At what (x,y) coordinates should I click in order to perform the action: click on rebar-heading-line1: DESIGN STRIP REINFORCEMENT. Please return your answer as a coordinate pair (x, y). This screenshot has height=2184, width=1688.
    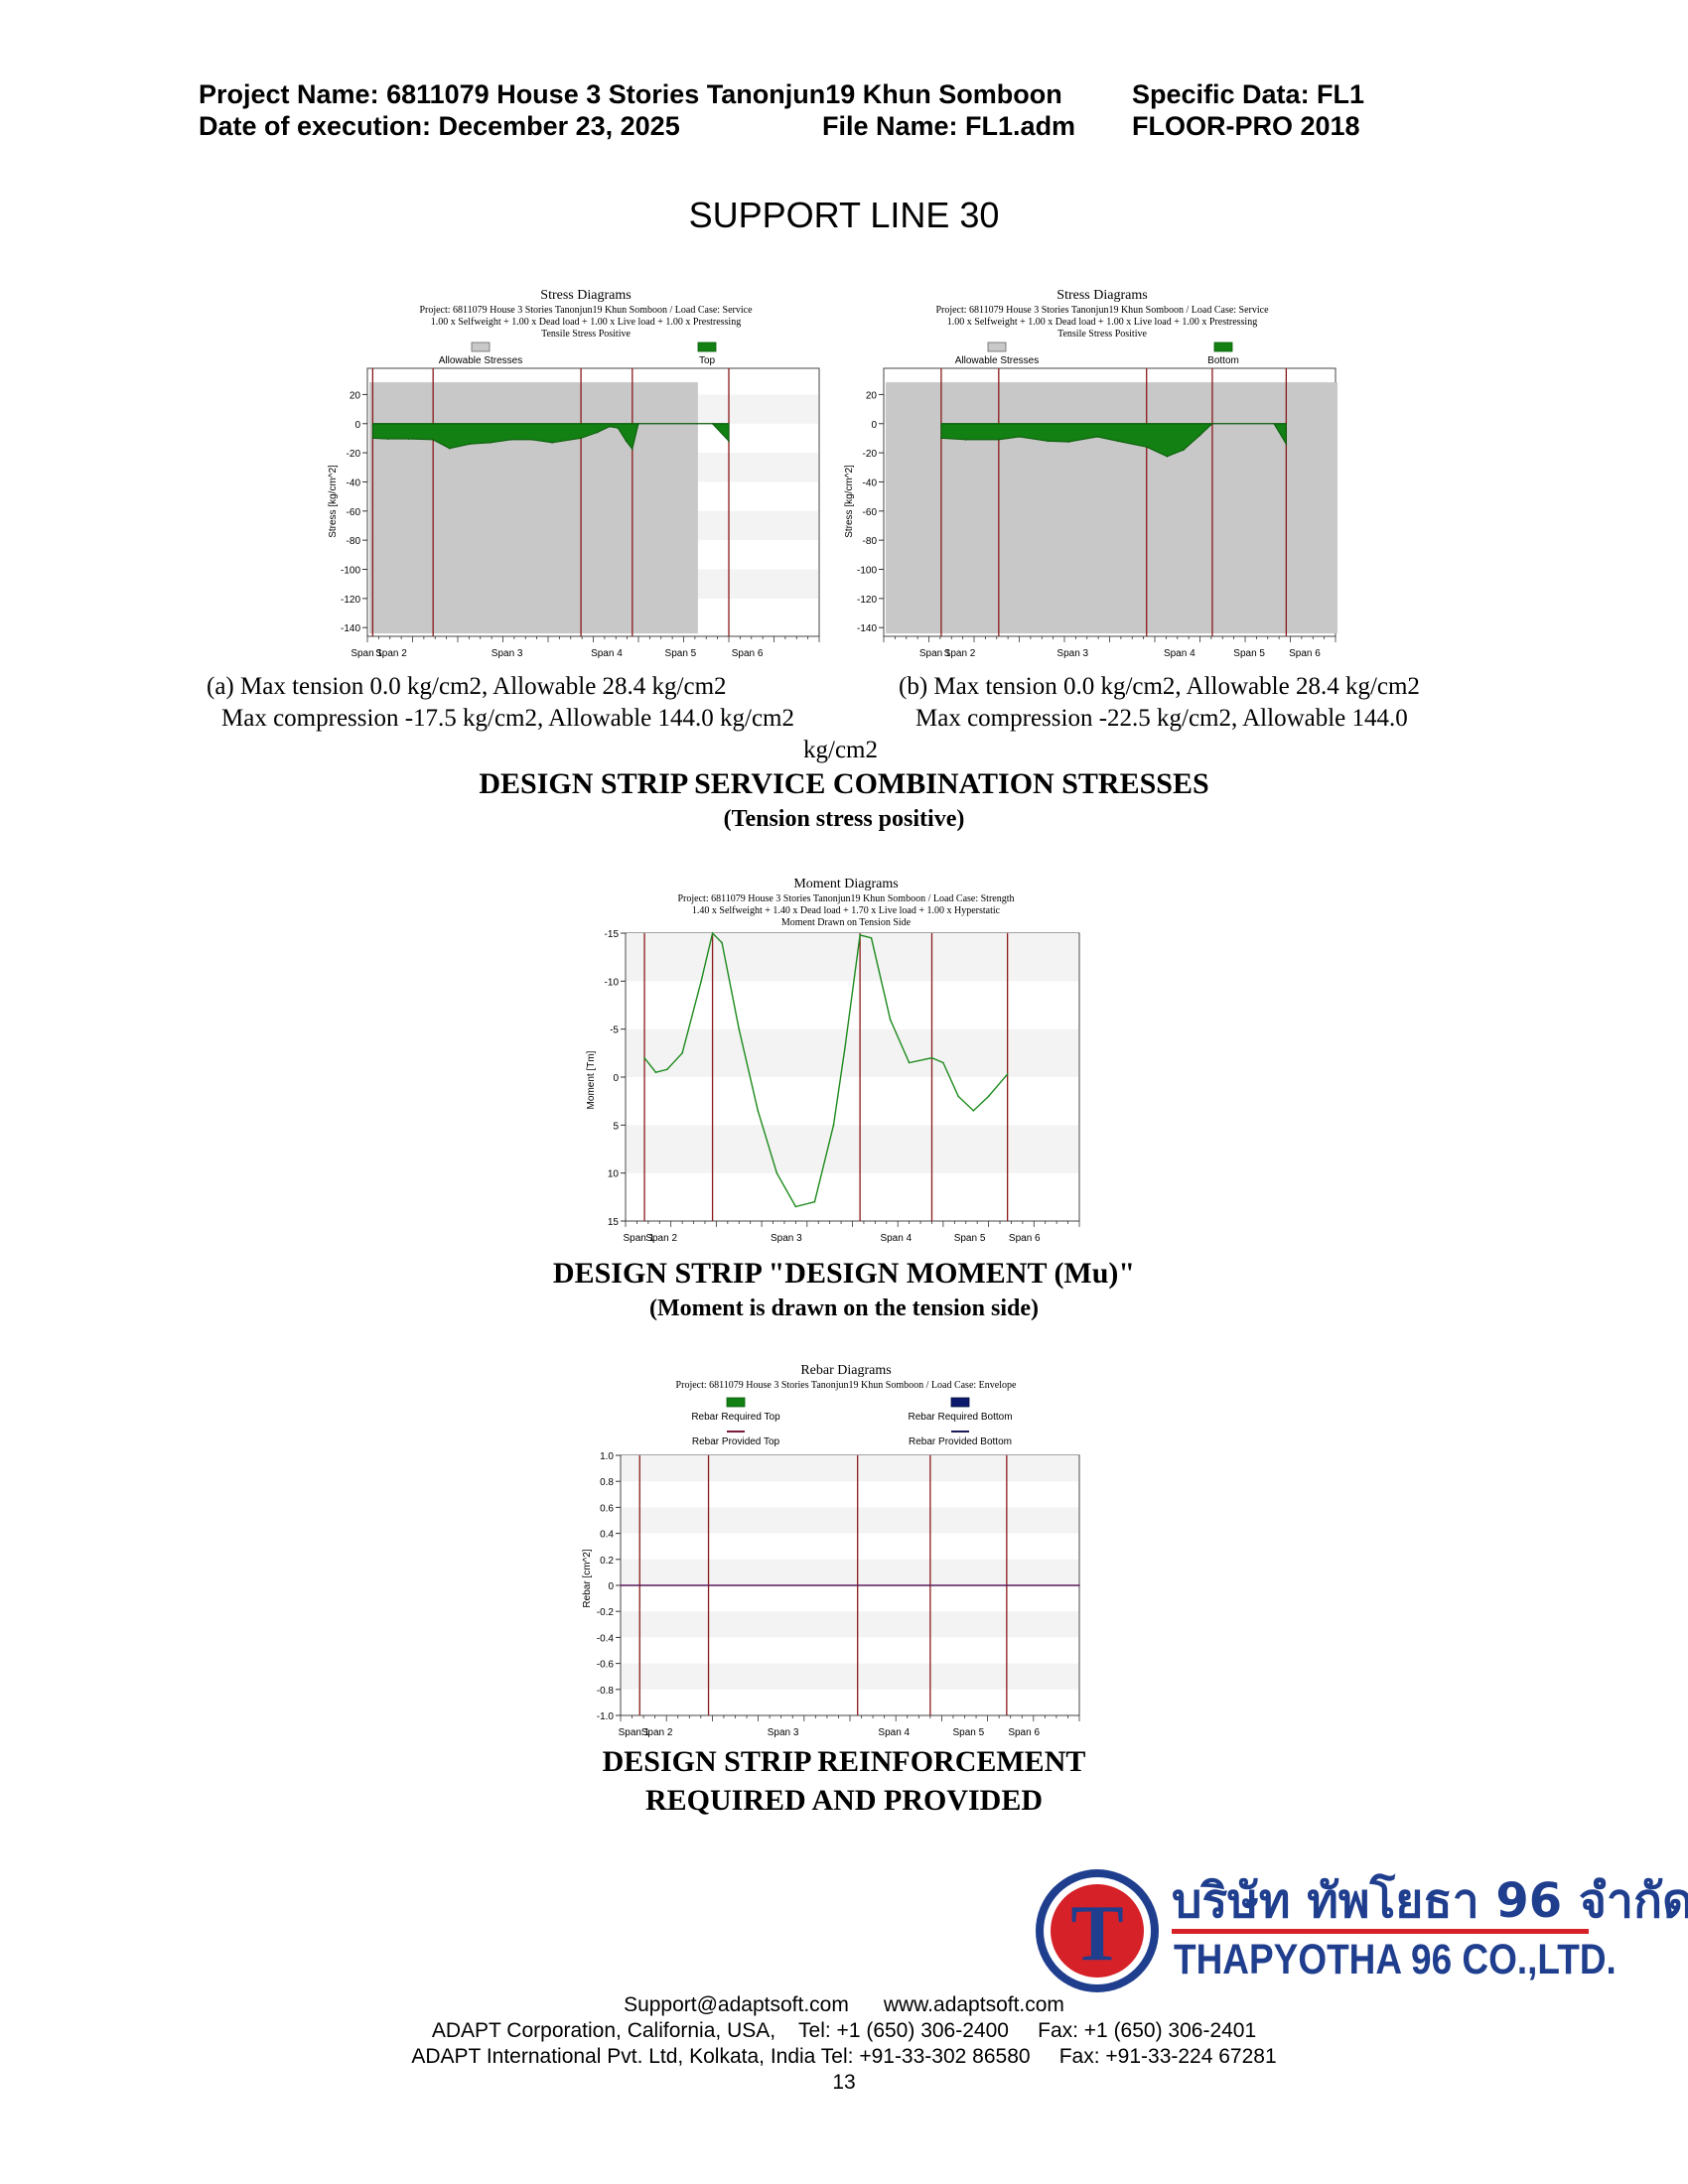
    Looking at the image, I should click on (844, 1761).